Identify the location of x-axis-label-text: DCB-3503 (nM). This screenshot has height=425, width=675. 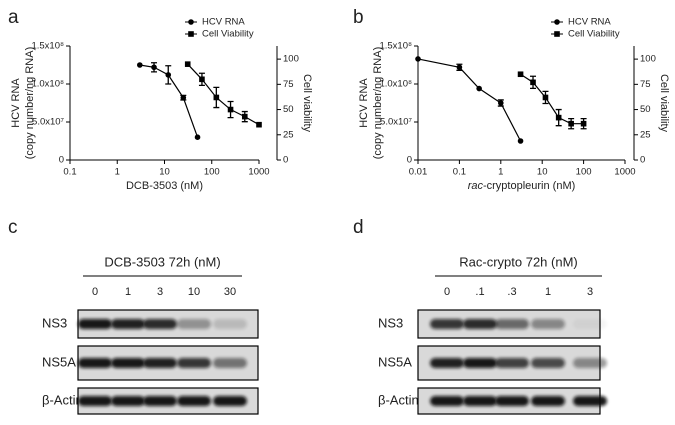
(164, 186).